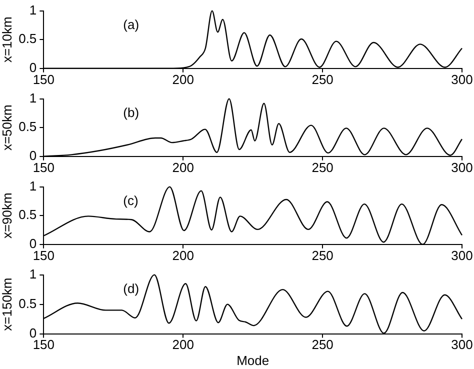 The image size is (474, 369). What do you see at coordinates (7, 215) in the screenshot?
I see `y-axis-title: x=90km` at bounding box center [7, 215].